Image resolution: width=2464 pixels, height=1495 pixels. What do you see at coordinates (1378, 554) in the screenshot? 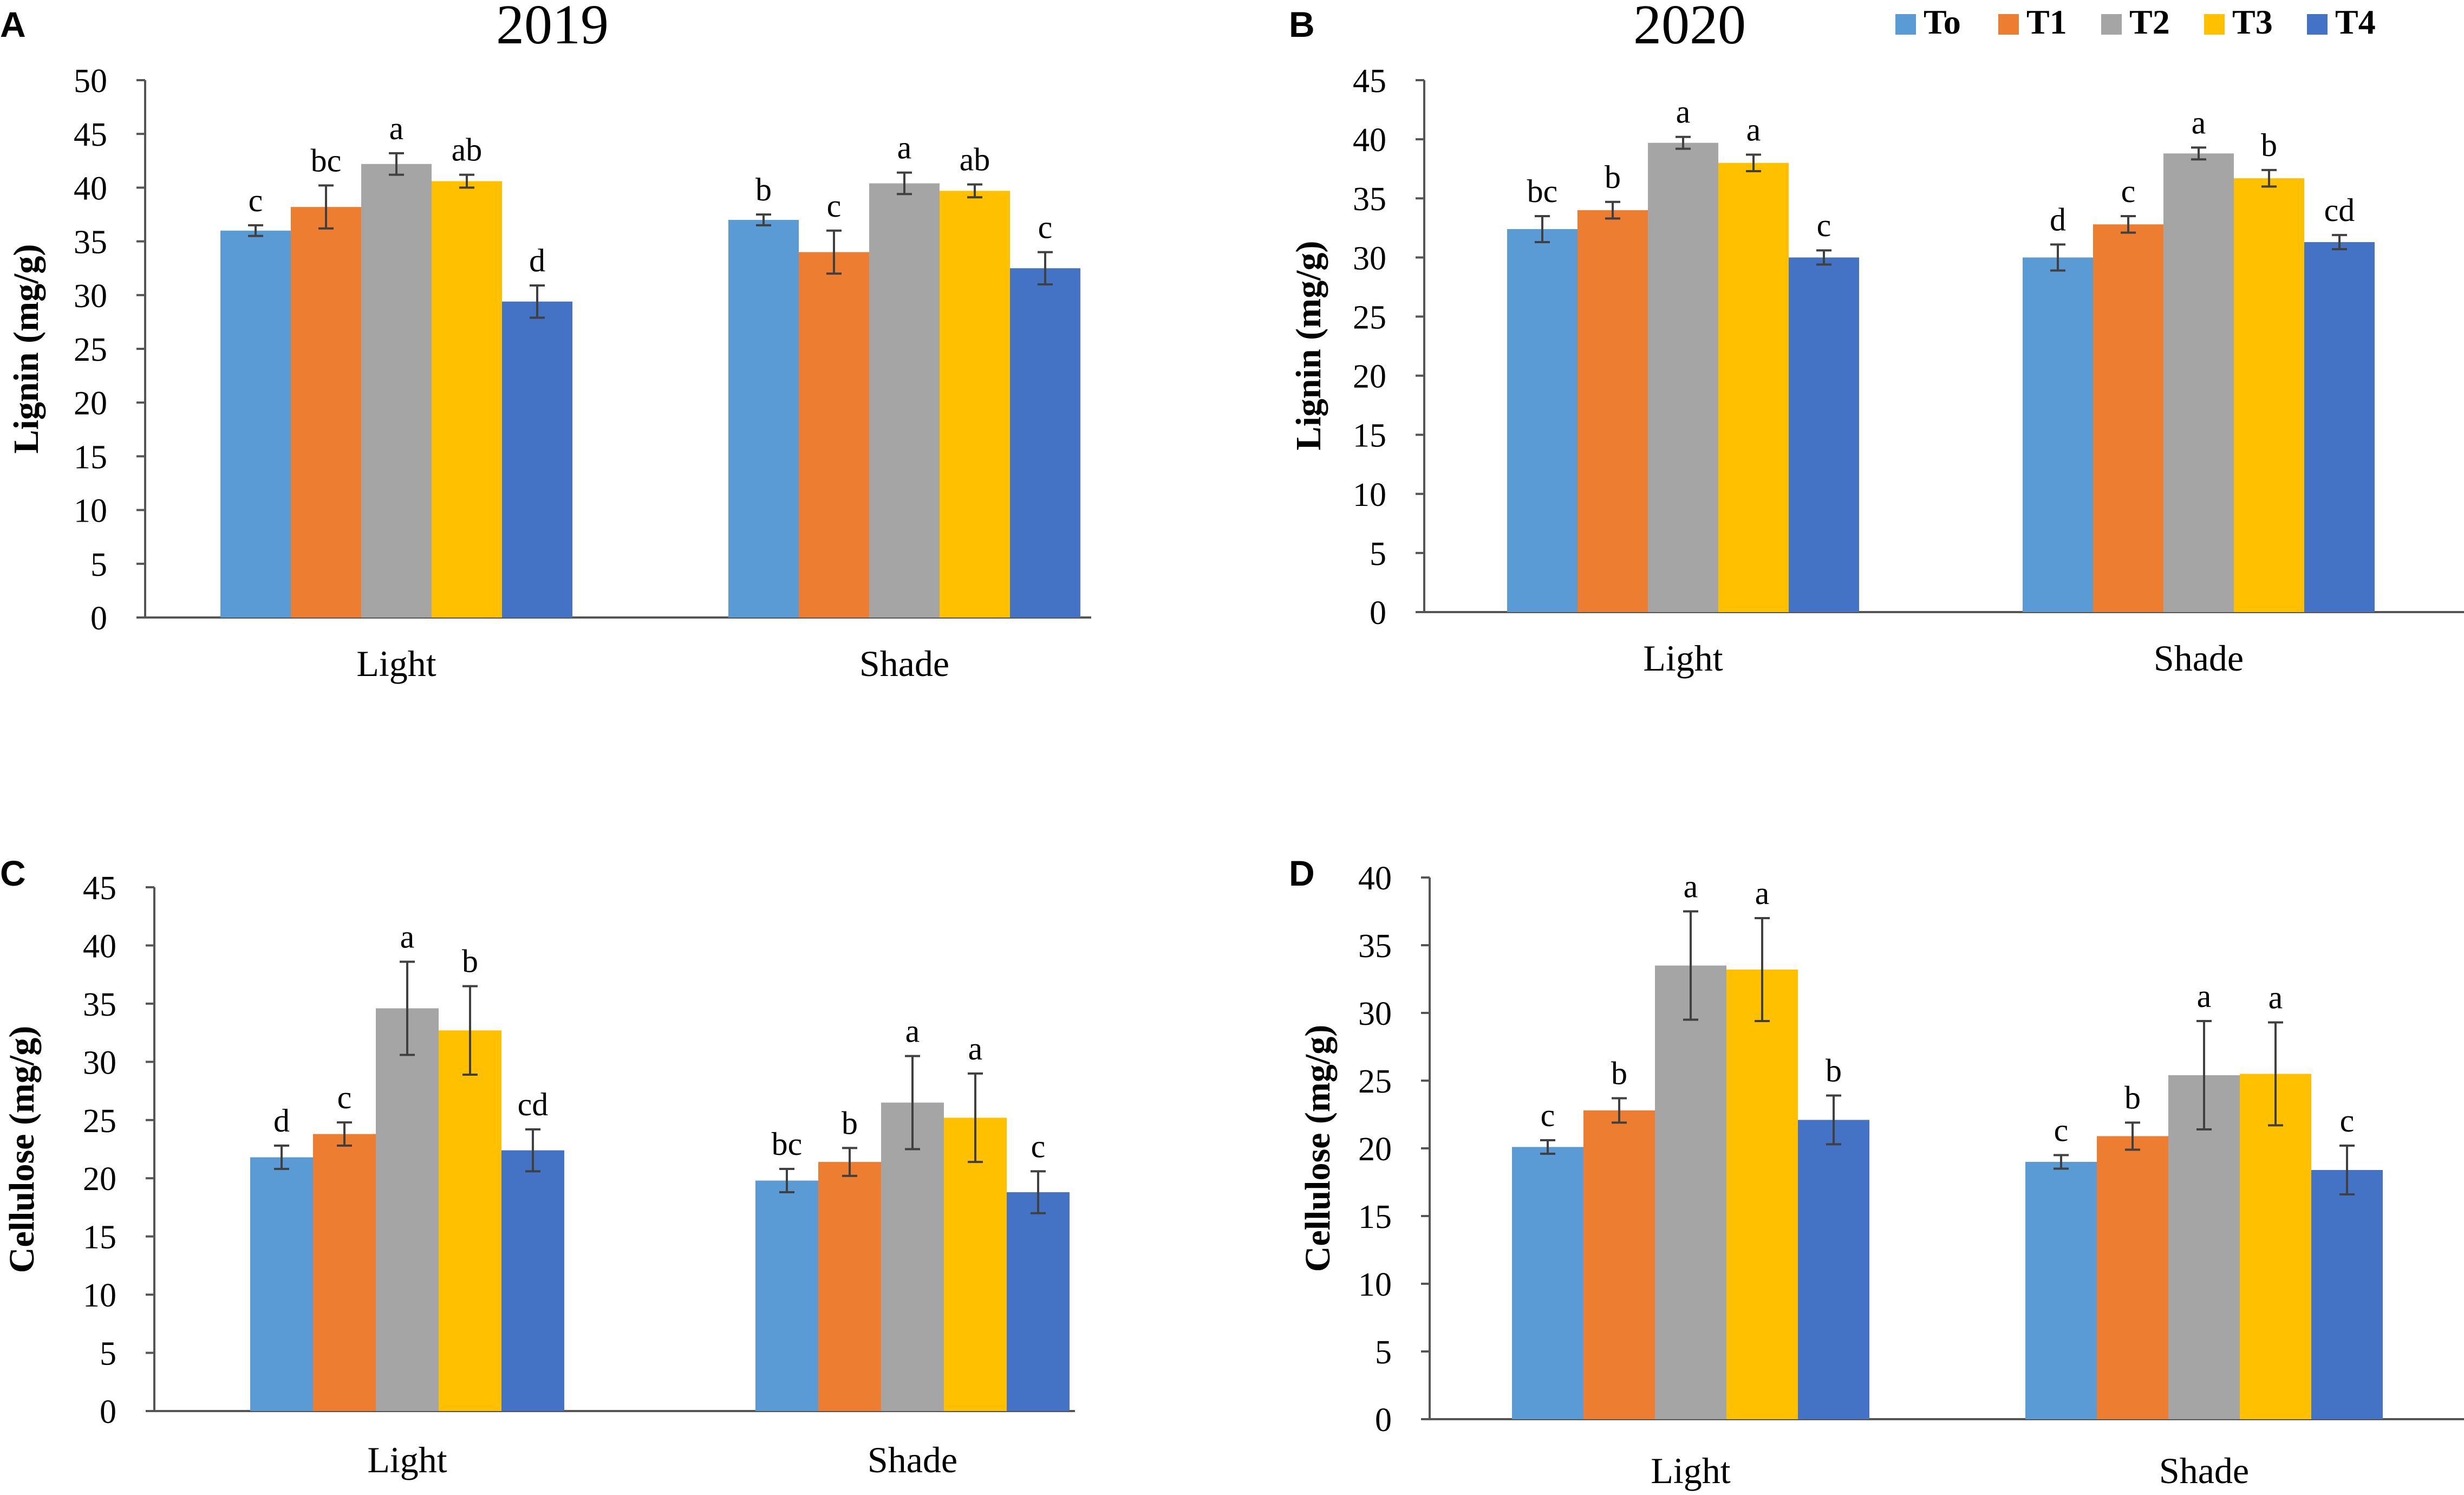
I see `panel-b-ytick-label: 5` at bounding box center [1378, 554].